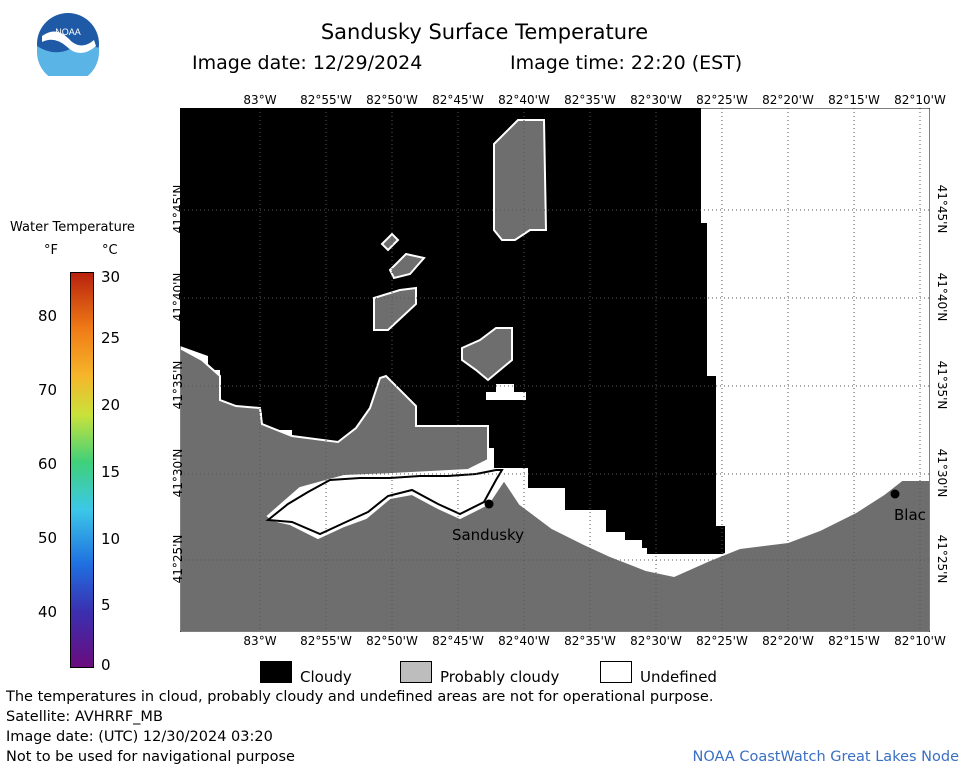 The width and height of the screenshot is (969, 773). What do you see at coordinates (524, 641) in the screenshot?
I see `longitude-label-bottom: 82°40'W` at bounding box center [524, 641].